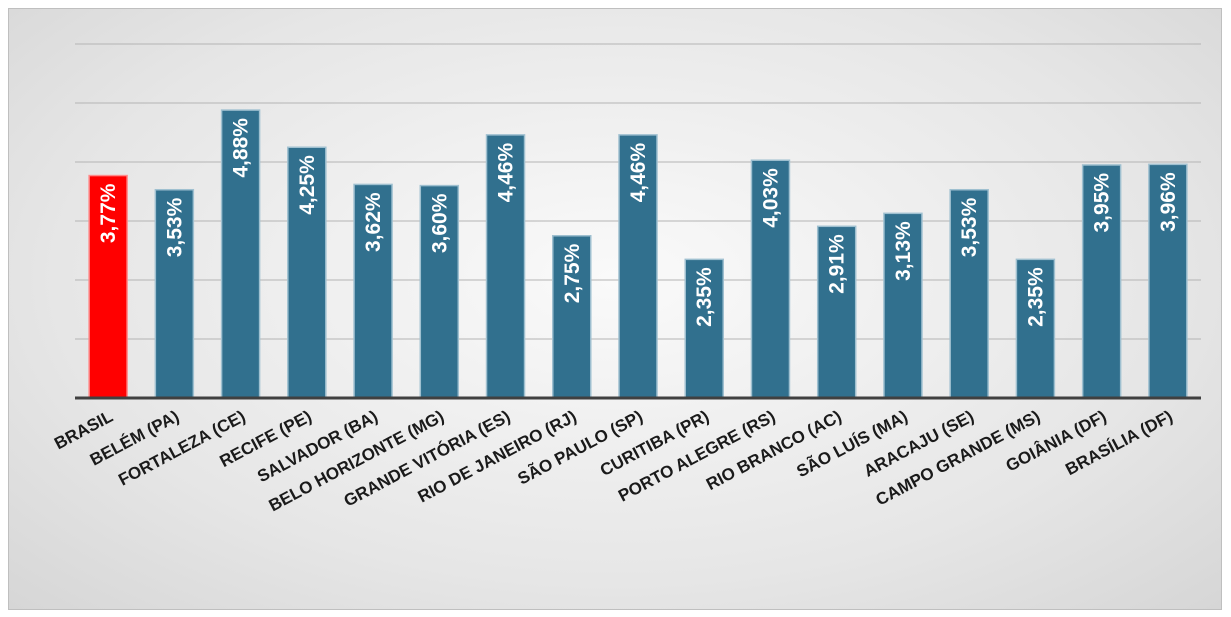 Image resolution: width=1231 pixels, height=617 pixels. Describe the element at coordinates (572, 273) in the screenshot. I see `data-label-7: 2,75%` at that location.